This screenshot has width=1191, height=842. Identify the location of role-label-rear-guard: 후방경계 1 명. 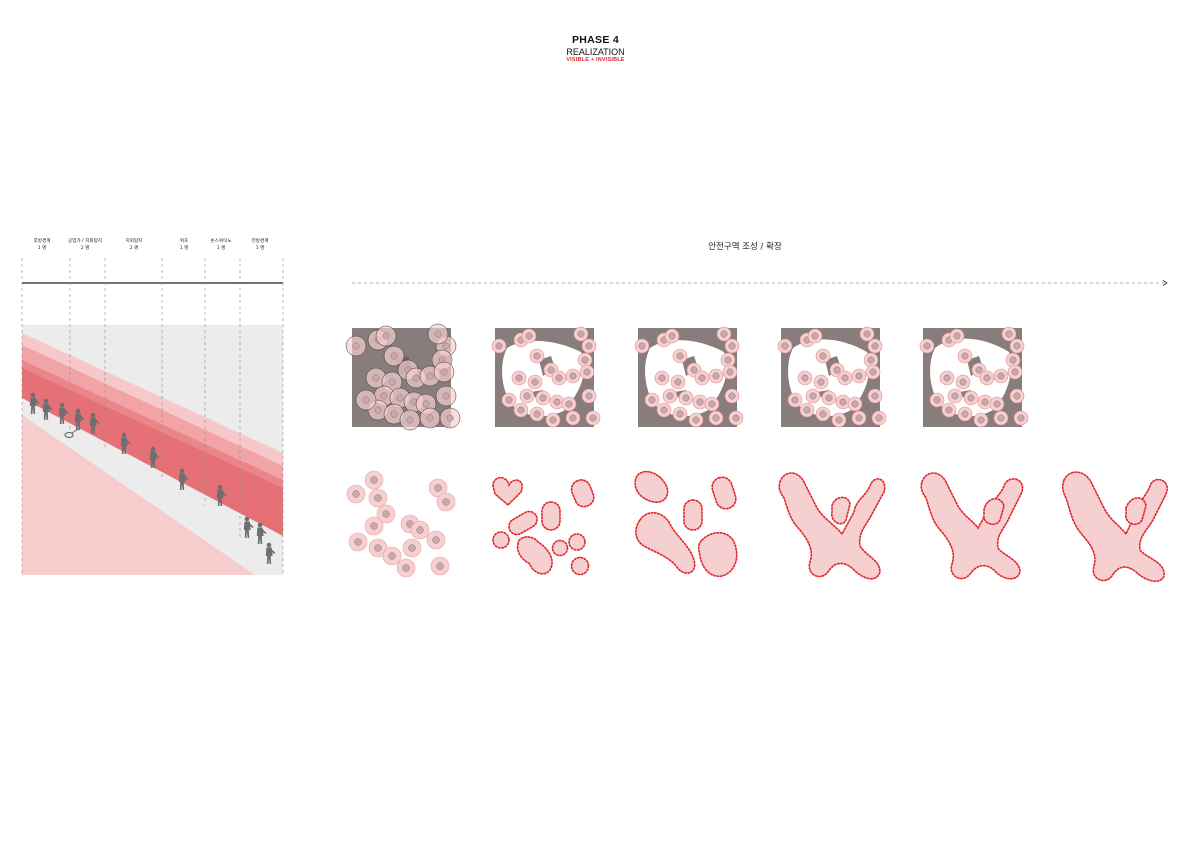
(42, 245).